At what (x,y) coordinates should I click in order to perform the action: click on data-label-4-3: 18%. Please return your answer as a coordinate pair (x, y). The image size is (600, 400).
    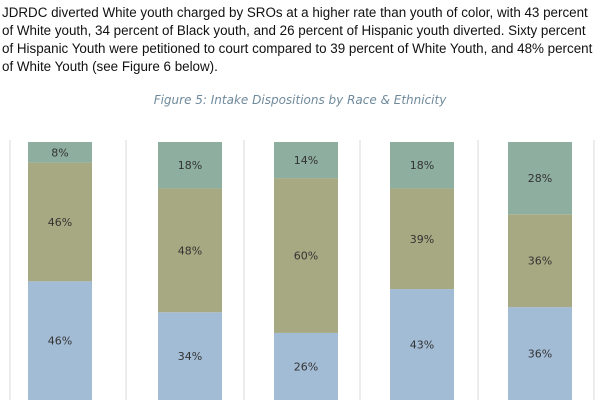
    Looking at the image, I should click on (422, 165).